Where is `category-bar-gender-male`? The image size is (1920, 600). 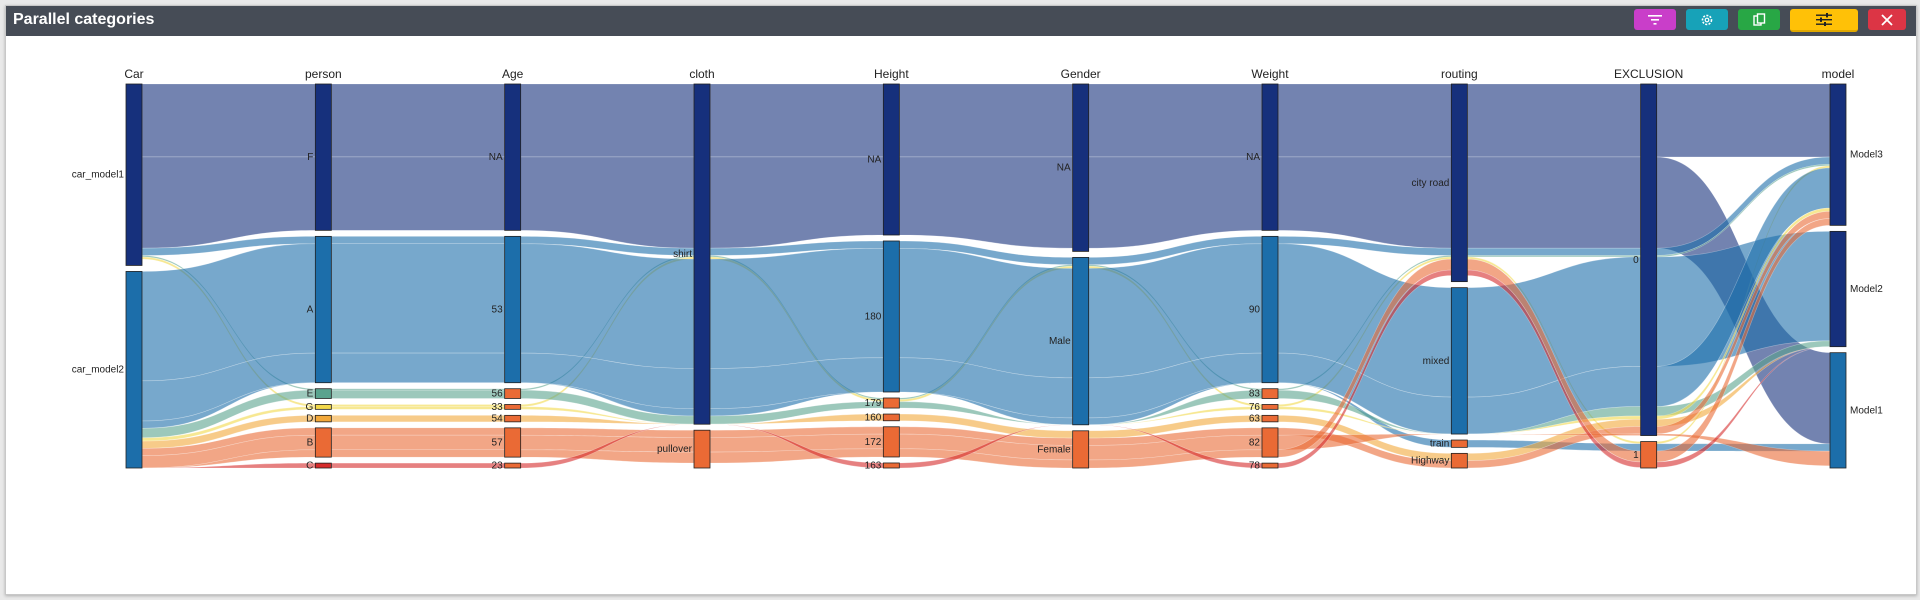 category-bar-gender-male is located at coordinates (1081, 341).